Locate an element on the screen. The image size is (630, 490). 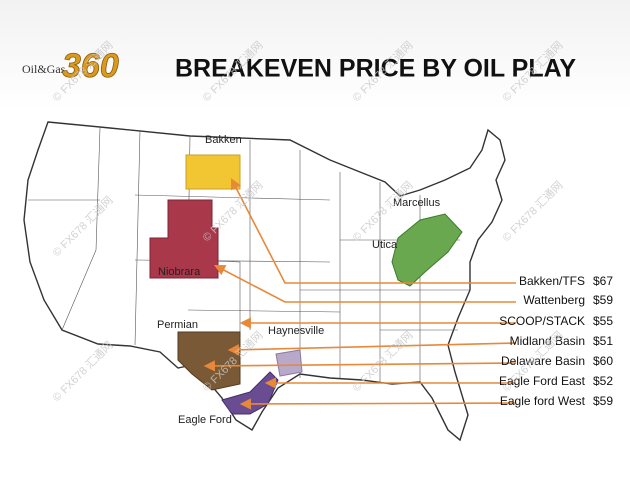
play-price: $60 is located at coordinates (603, 361).